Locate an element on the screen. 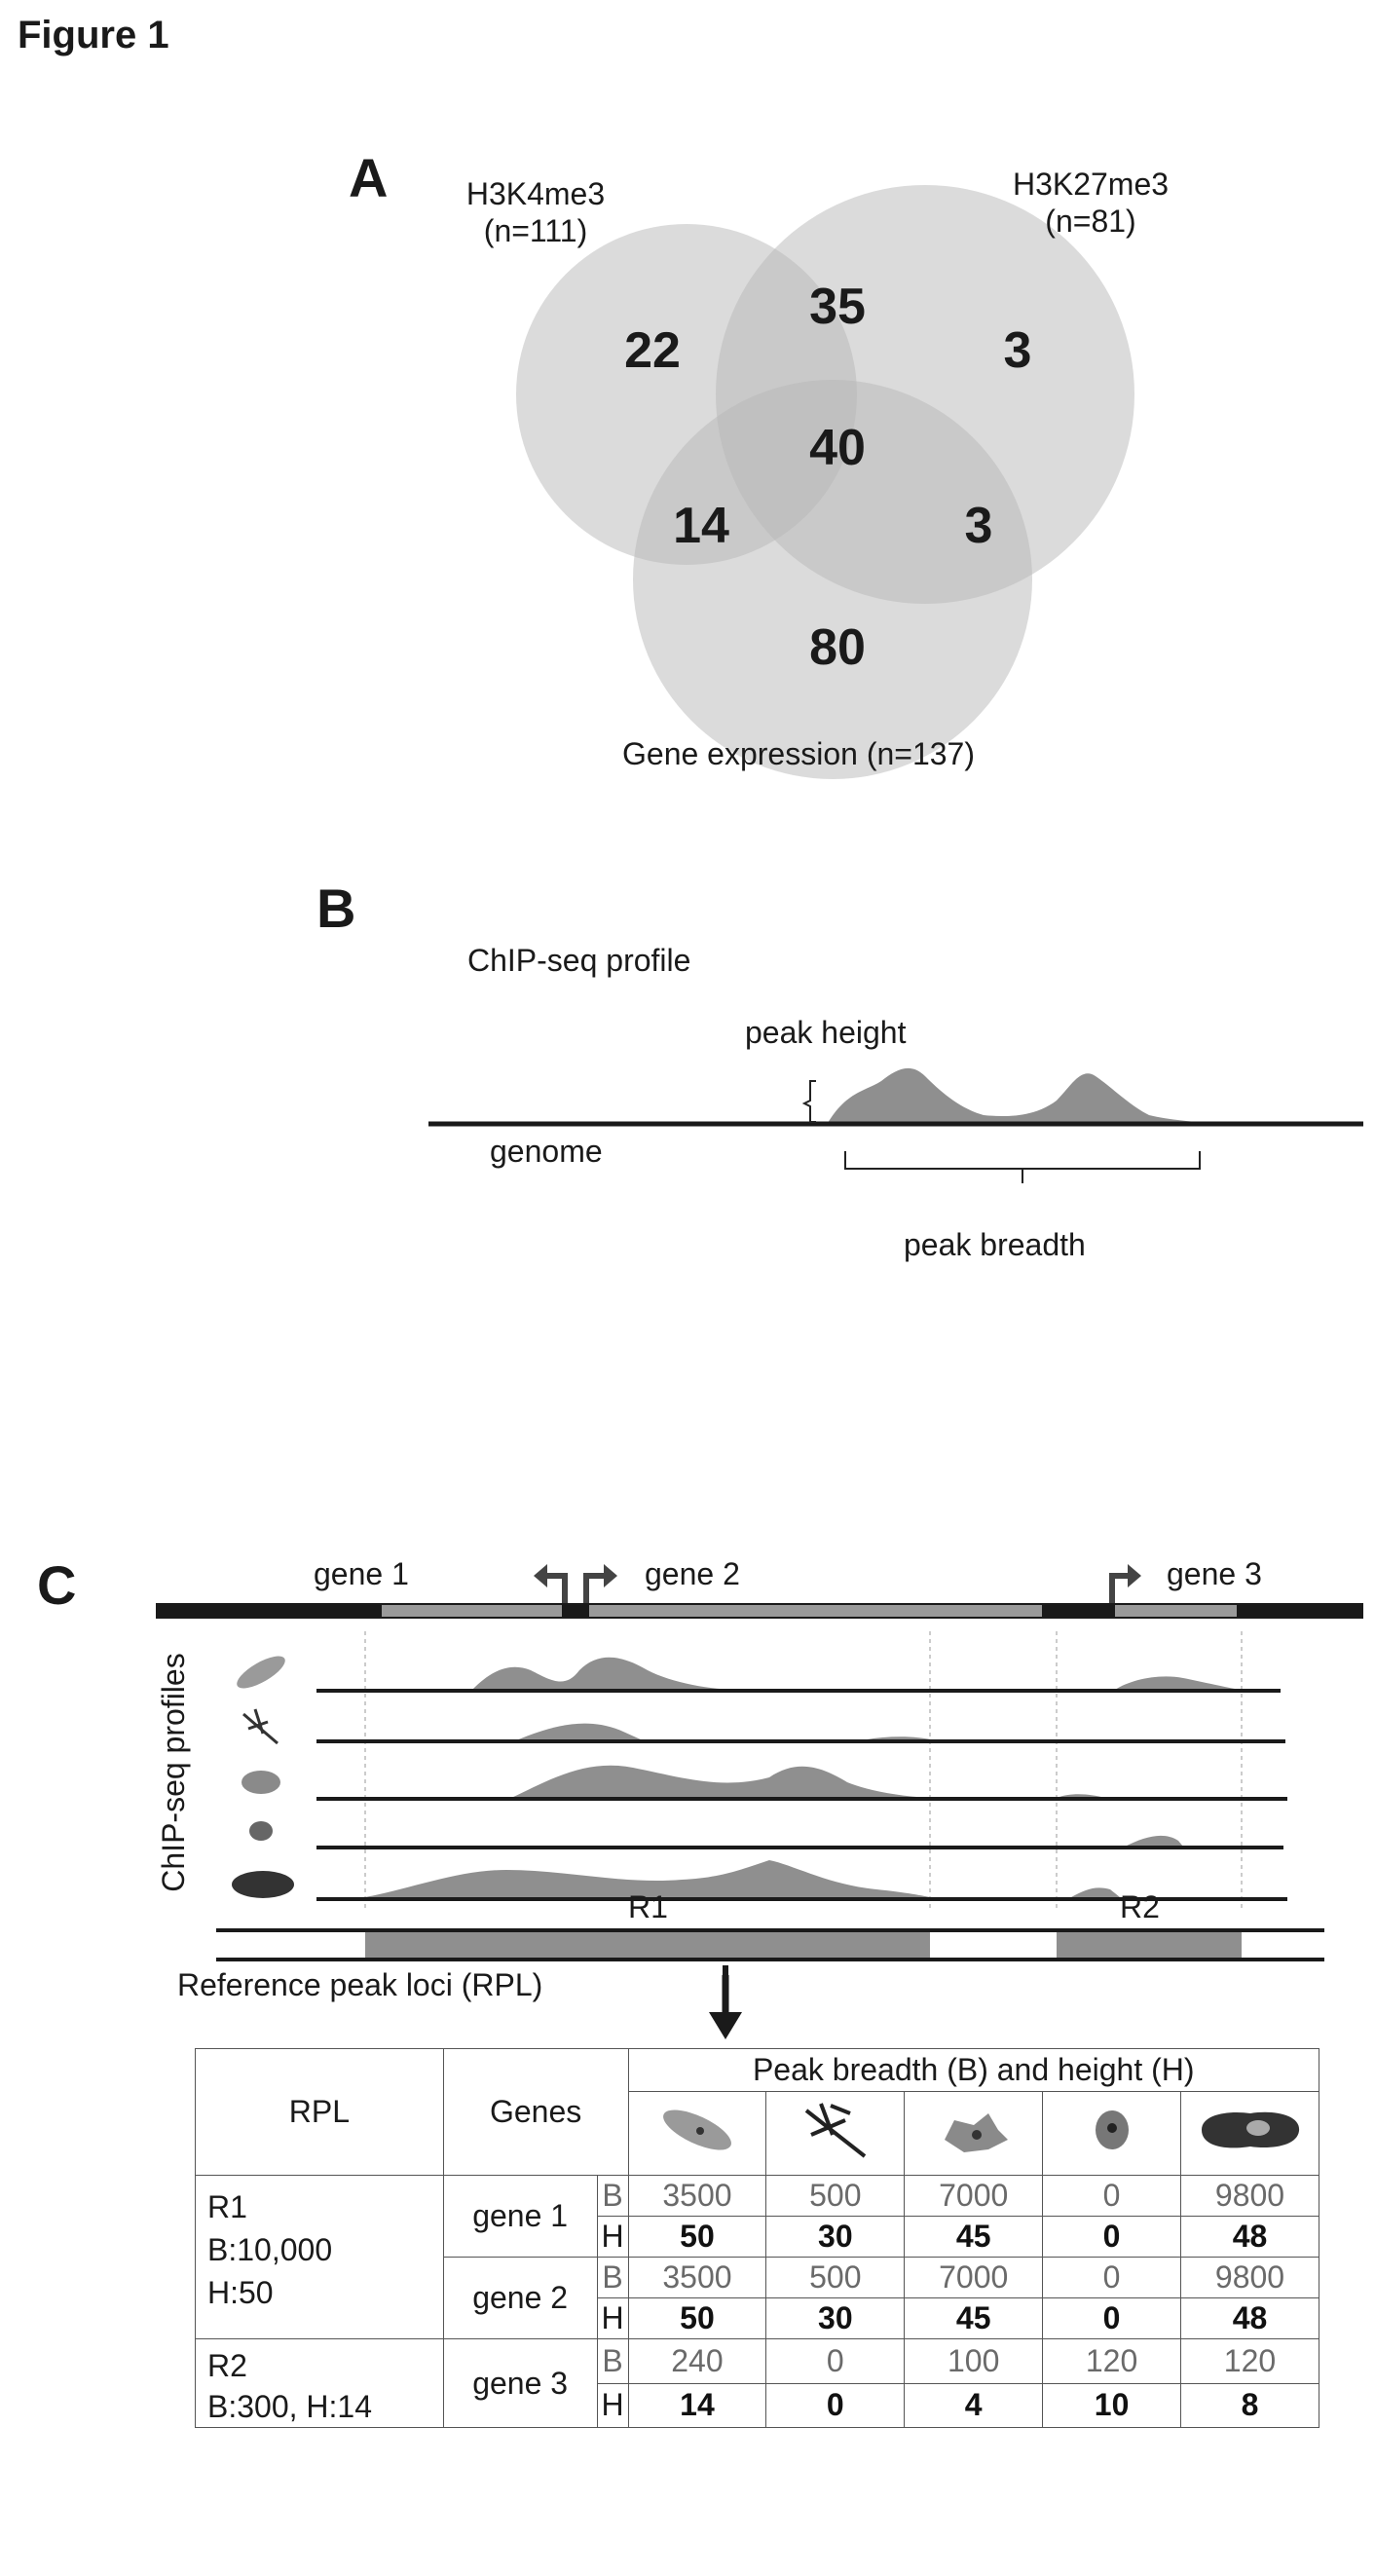 The width and height of the screenshot is (1375, 2576). gene-cell: gene 3 is located at coordinates (520, 2383).